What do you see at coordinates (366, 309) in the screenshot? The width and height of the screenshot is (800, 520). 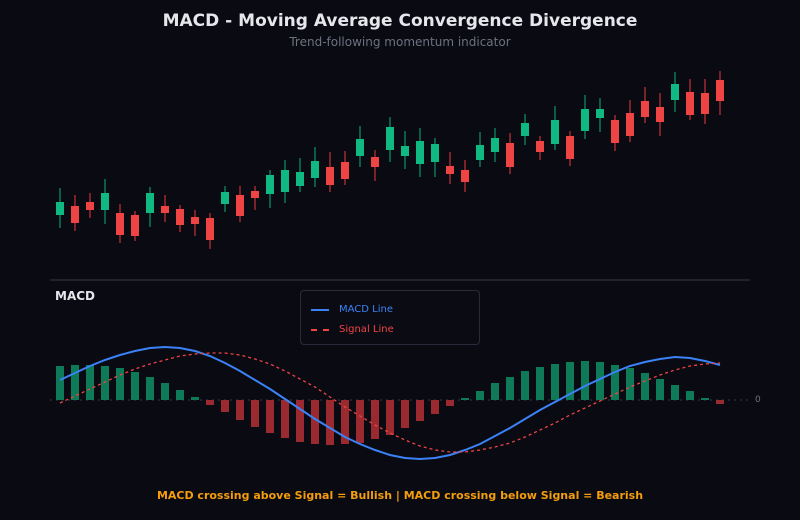 I see `legend-label-macd: MACD Line` at bounding box center [366, 309].